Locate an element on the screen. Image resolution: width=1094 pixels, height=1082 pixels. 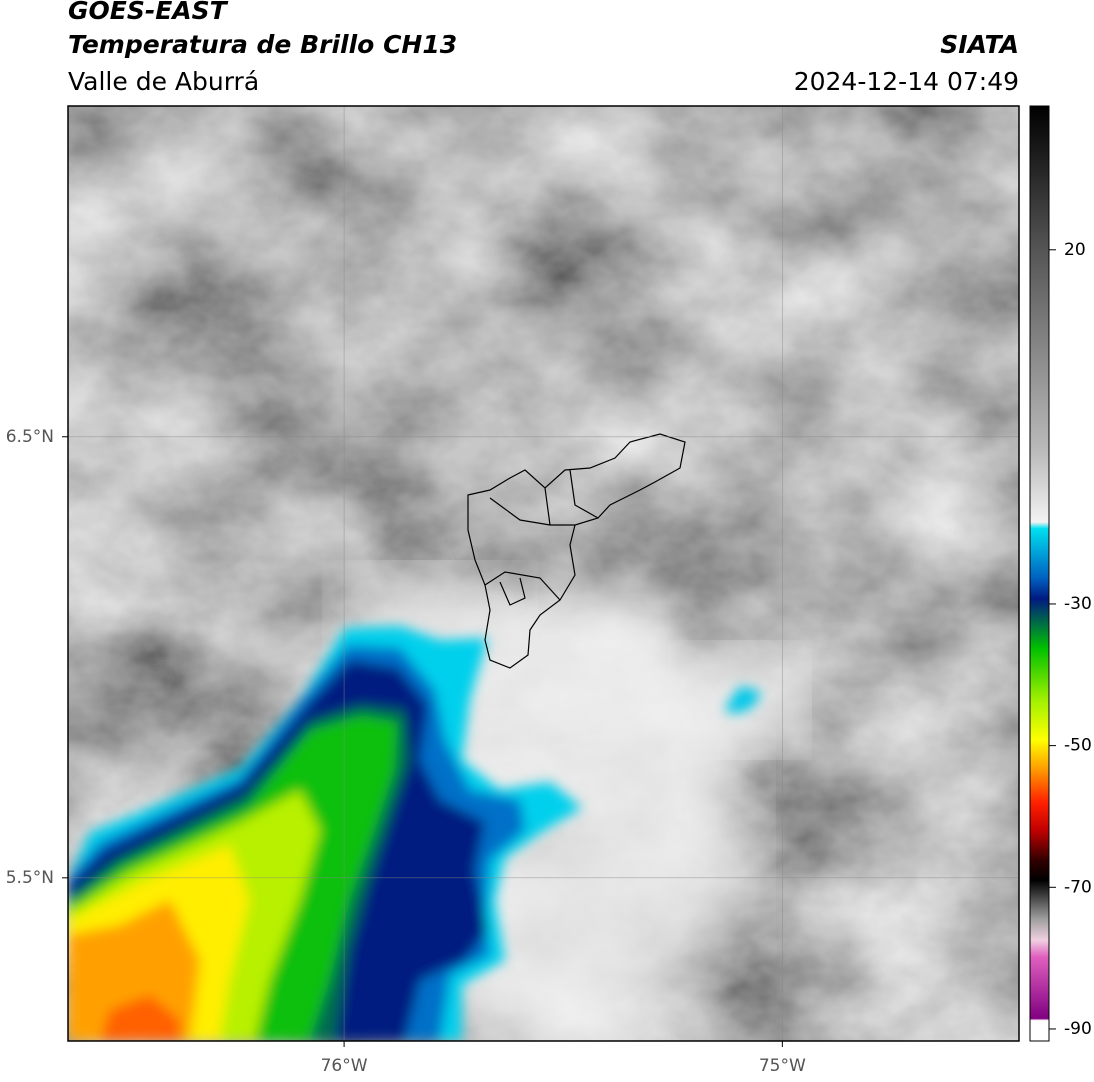
colorbar-label: -70 is located at coordinates (1078, 887).